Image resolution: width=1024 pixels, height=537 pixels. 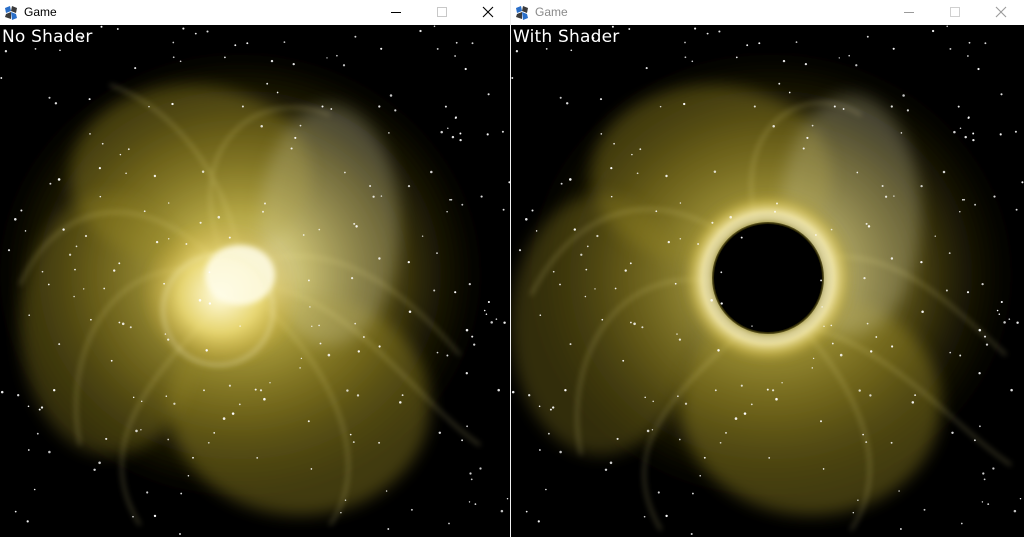 I want to click on window-title: Game, so click(x=551, y=12).